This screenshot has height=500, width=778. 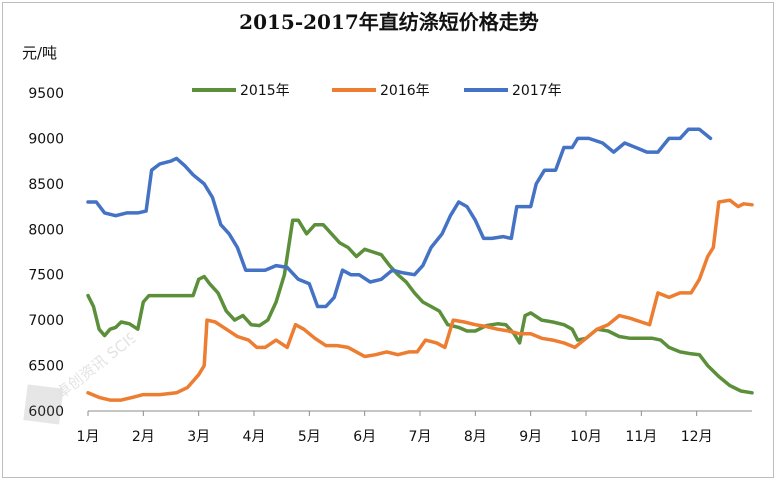 What do you see at coordinates (198, 437) in the screenshot?
I see `x-tick-label: 3月` at bounding box center [198, 437].